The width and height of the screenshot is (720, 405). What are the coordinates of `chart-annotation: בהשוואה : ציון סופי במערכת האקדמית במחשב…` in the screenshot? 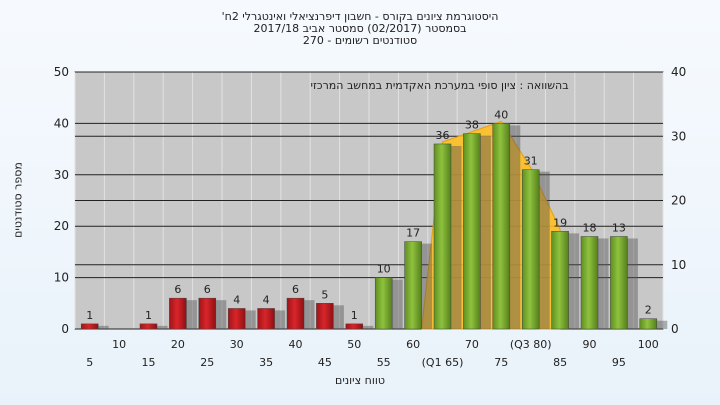 It's located at (440, 85).